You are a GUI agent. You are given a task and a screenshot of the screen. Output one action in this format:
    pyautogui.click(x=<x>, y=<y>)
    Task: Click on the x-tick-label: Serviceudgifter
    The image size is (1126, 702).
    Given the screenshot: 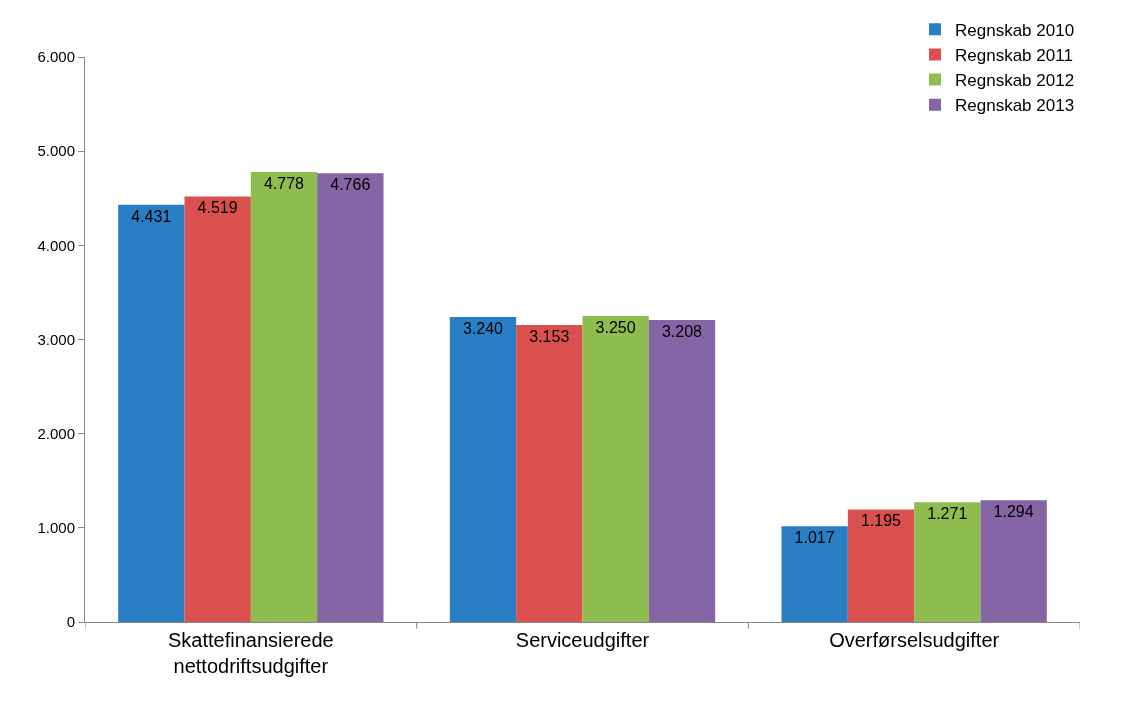 What is the action you would take?
    pyautogui.click(x=582, y=640)
    